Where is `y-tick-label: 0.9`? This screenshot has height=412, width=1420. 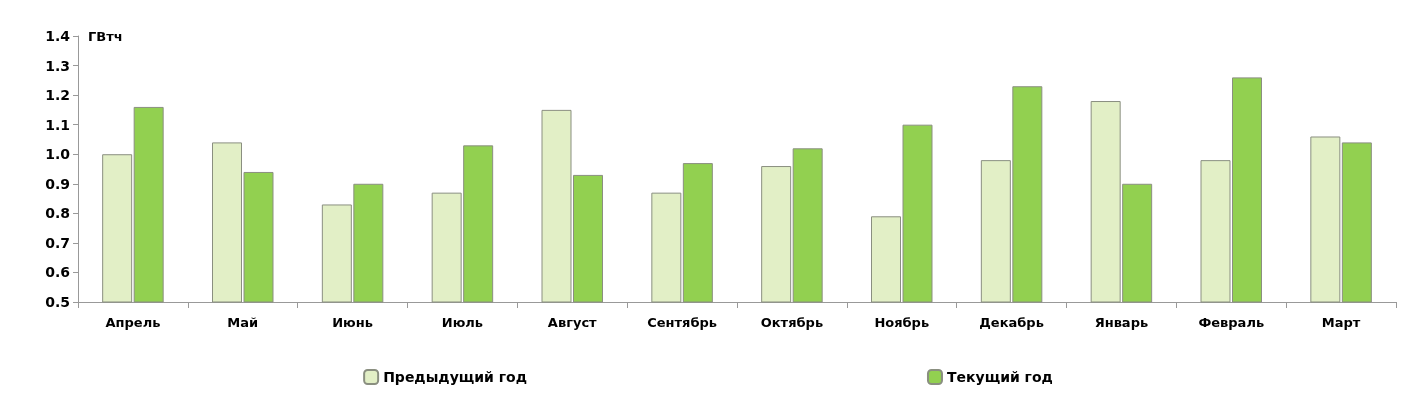 y-tick-label: 0.9 is located at coordinates (57, 183).